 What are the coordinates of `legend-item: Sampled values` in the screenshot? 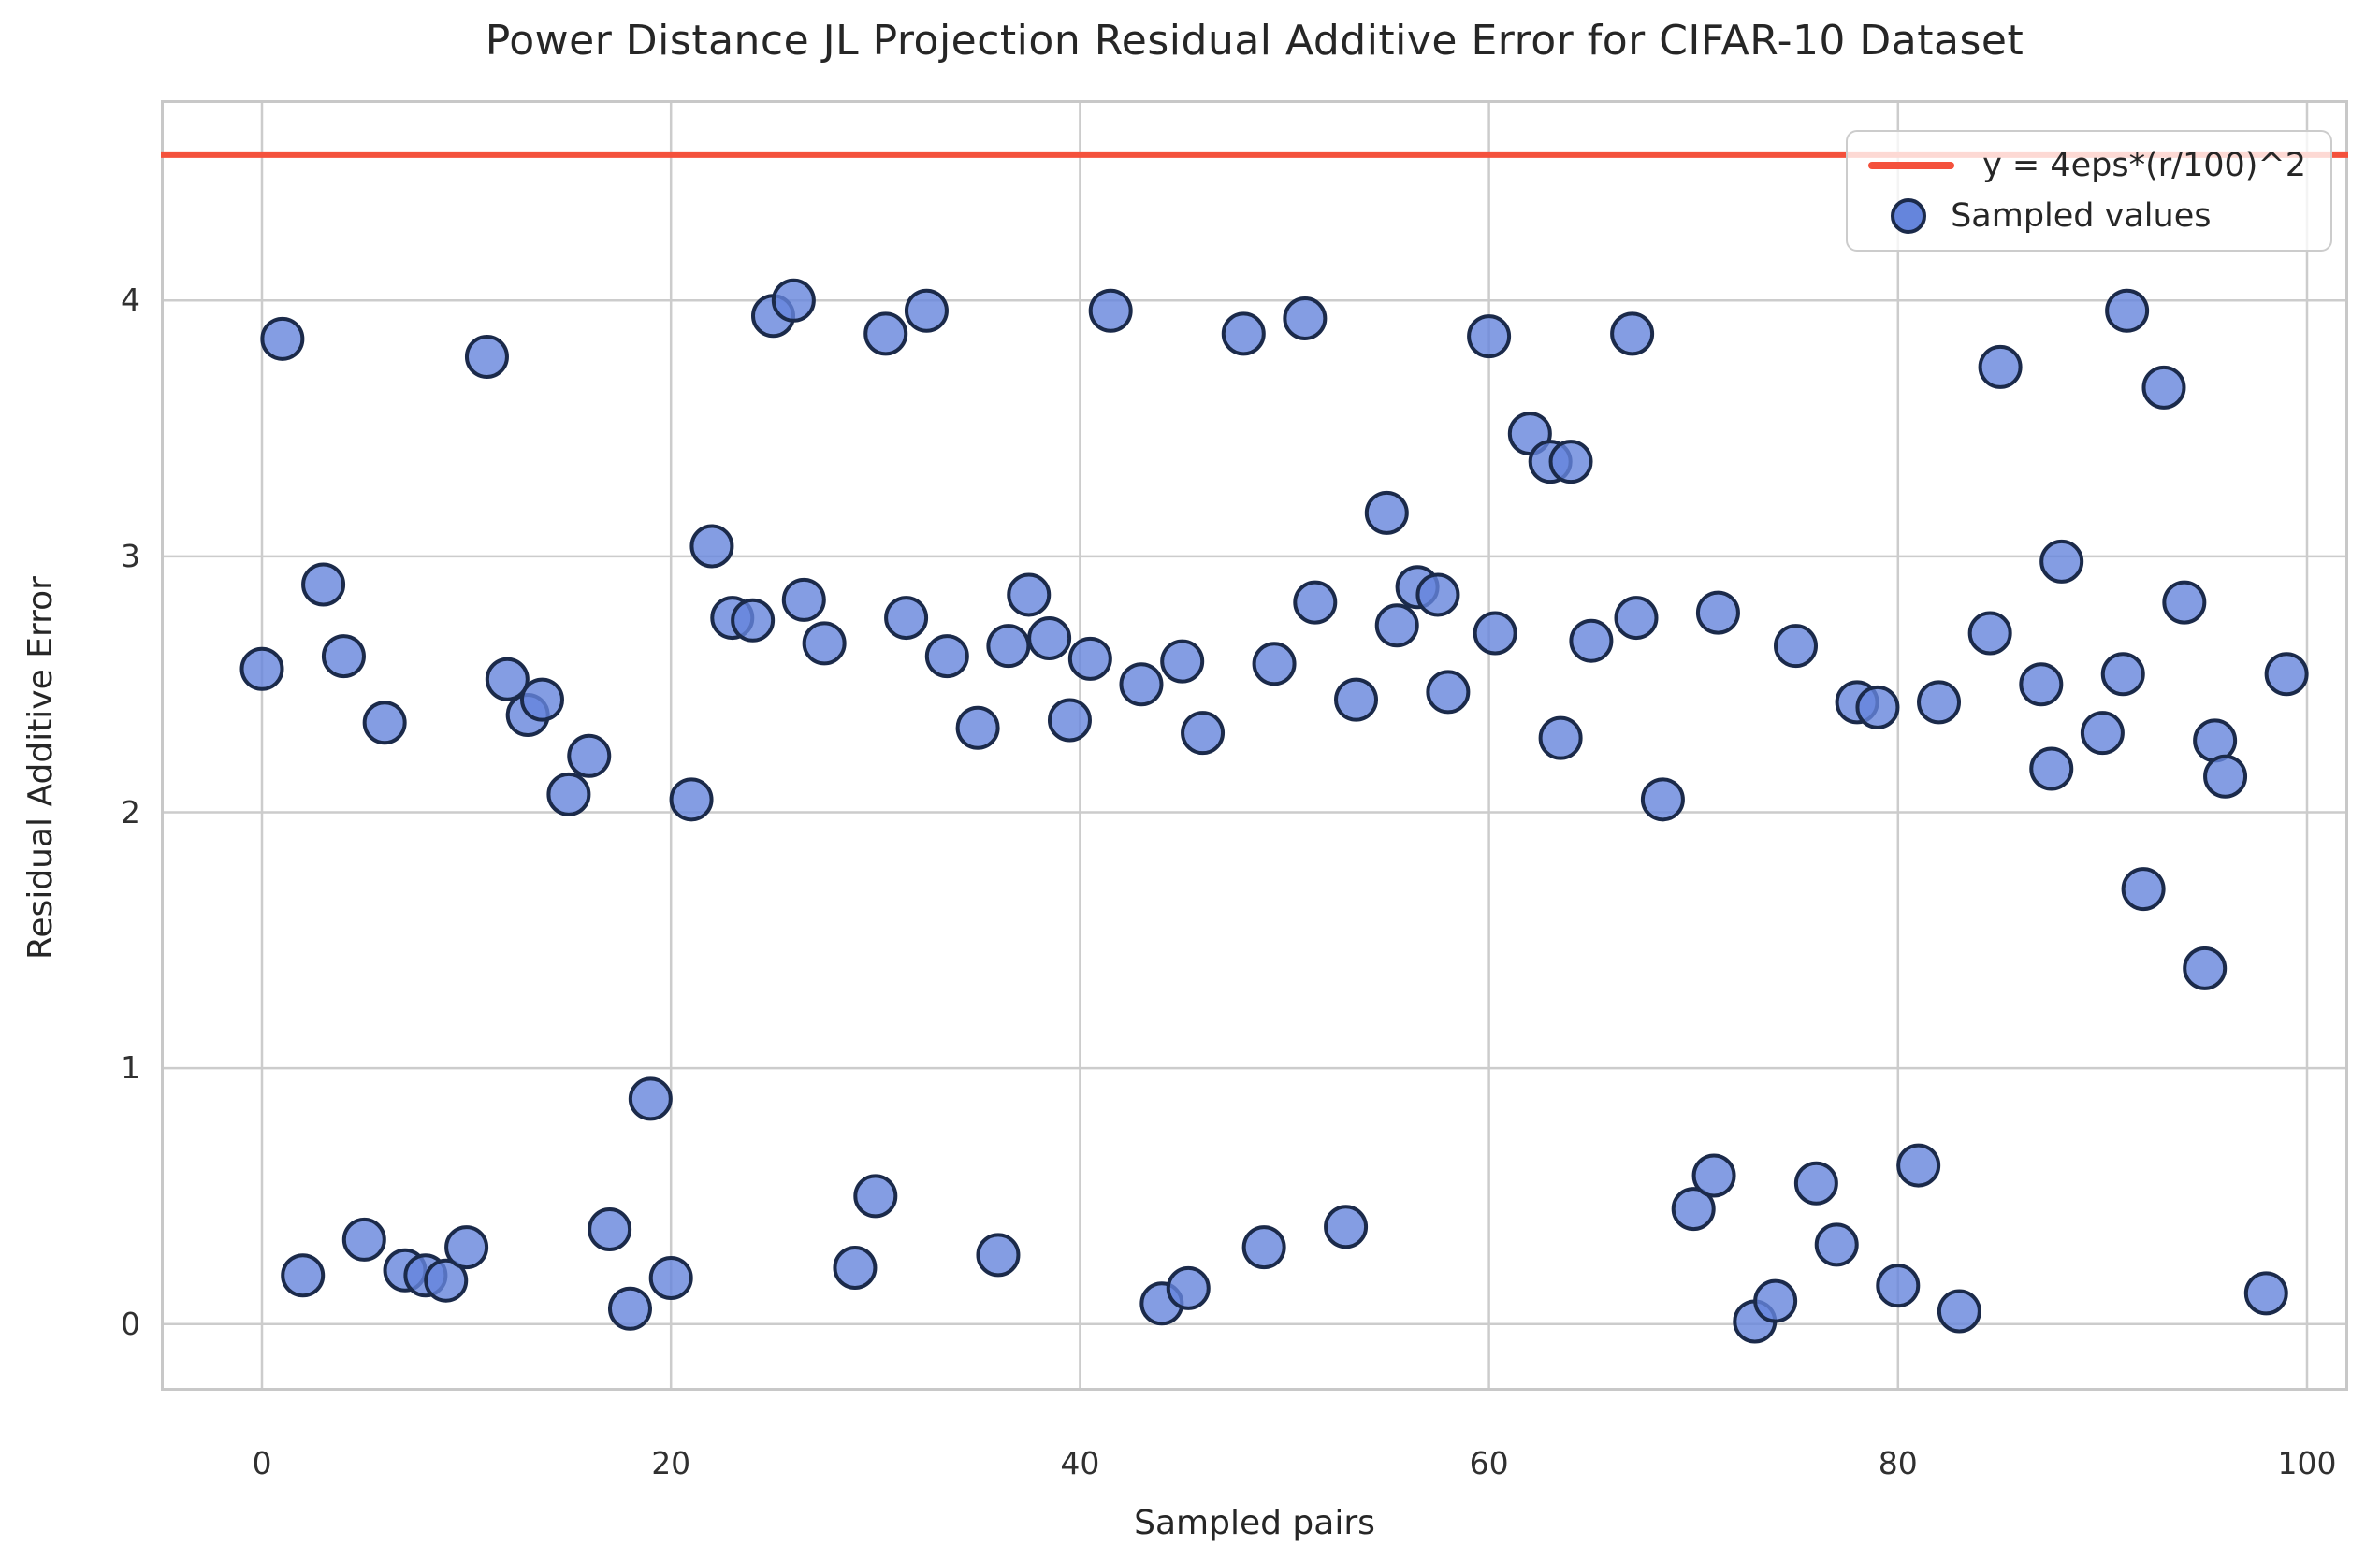 It's located at (2087, 216).